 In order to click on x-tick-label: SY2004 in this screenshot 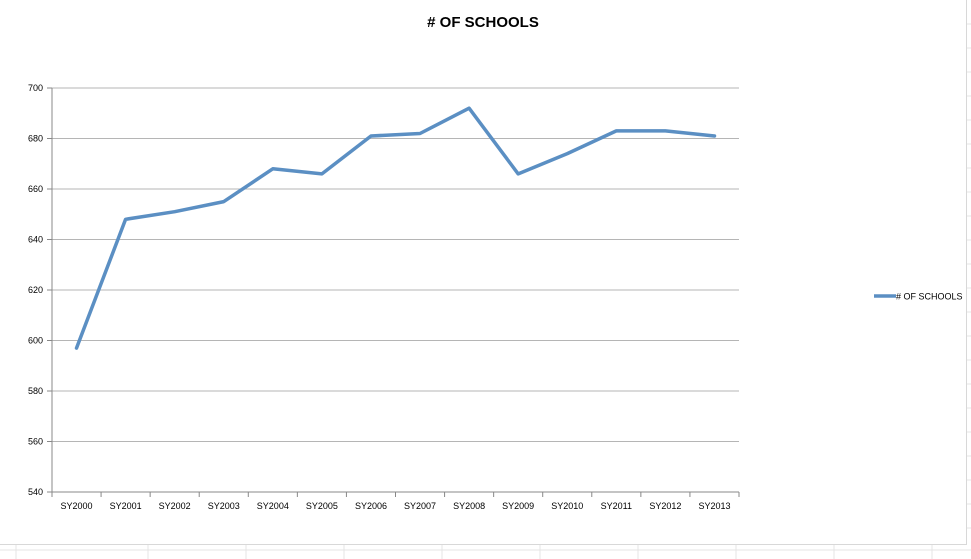, I will do `click(273, 506)`.